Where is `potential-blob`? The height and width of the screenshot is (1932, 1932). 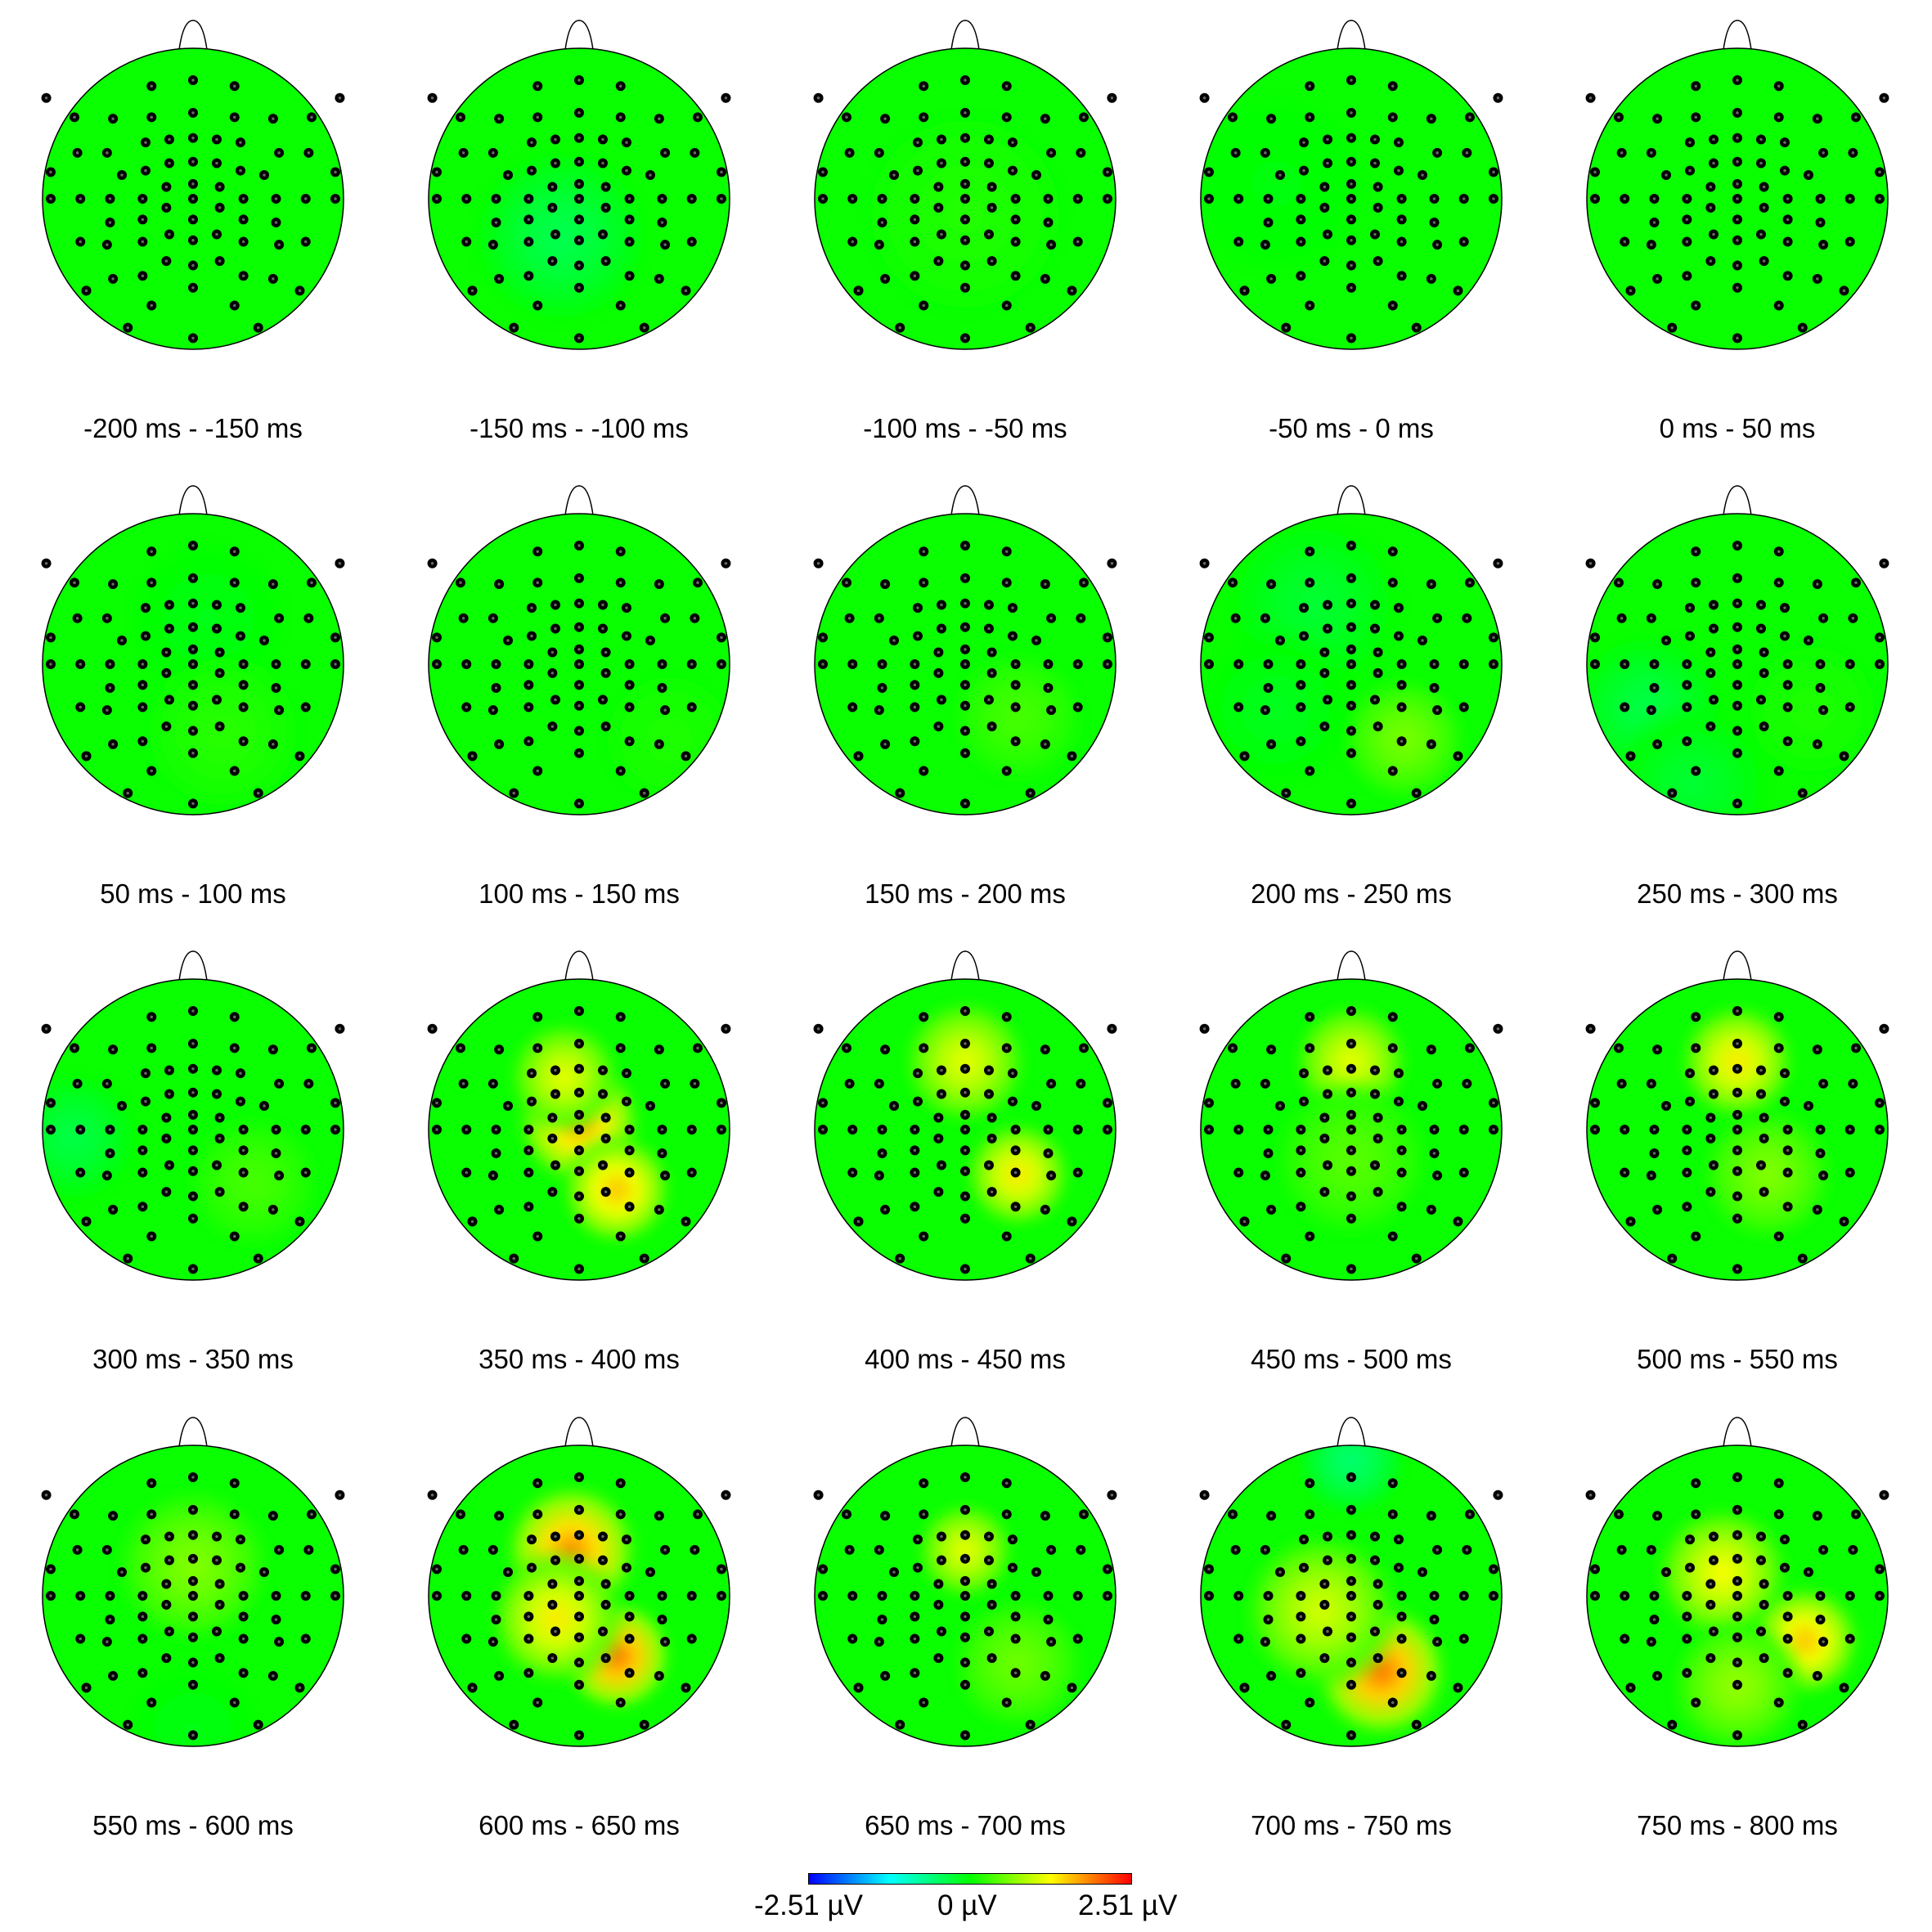
potential-blob is located at coordinates (223, 731).